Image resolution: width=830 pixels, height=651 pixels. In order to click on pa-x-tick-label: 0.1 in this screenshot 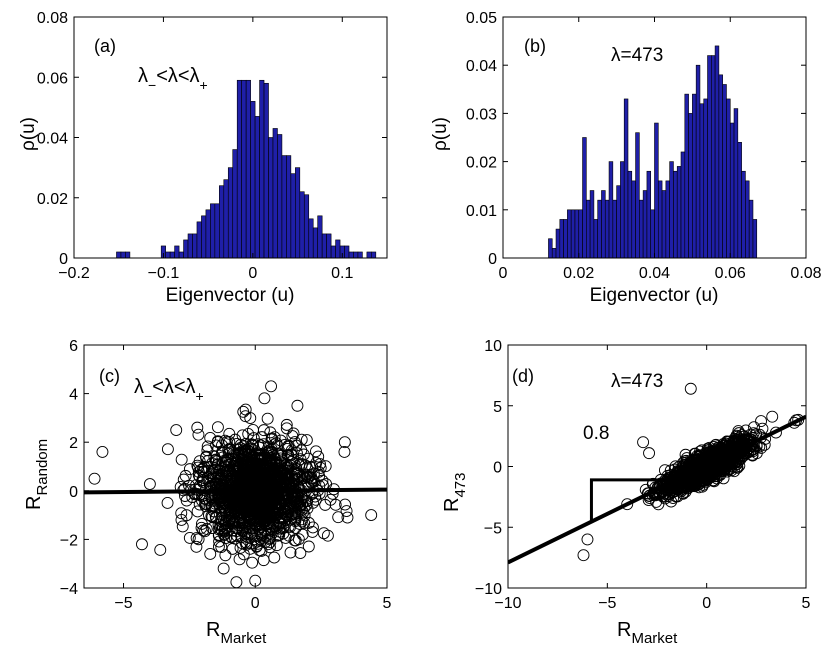, I will do `click(342, 273)`.